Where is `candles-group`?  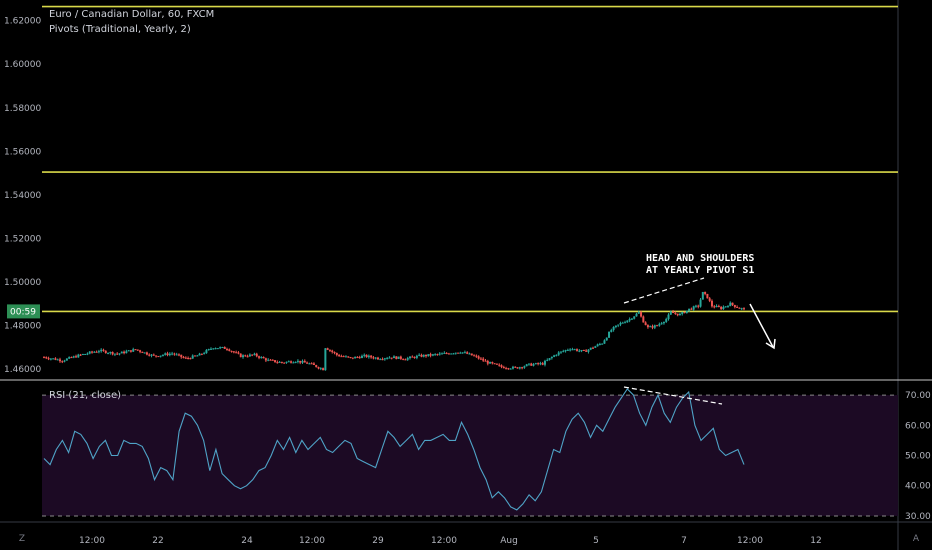
candles-group is located at coordinates (394, 331).